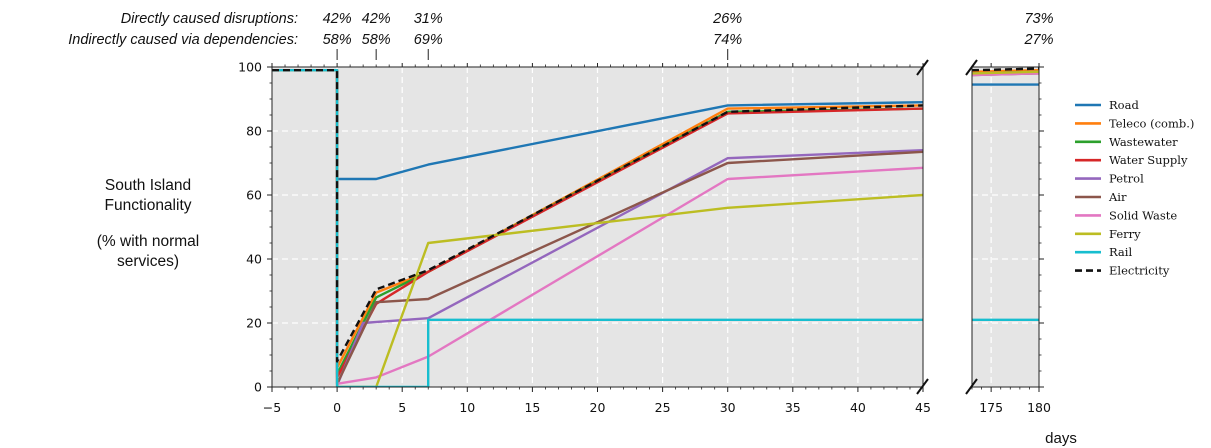  What do you see at coordinates (688, 35) in the screenshot?
I see `annotation-values: 42% 58% 42% 58% 31% 69% 26% 74% 73% 27%` at bounding box center [688, 35].